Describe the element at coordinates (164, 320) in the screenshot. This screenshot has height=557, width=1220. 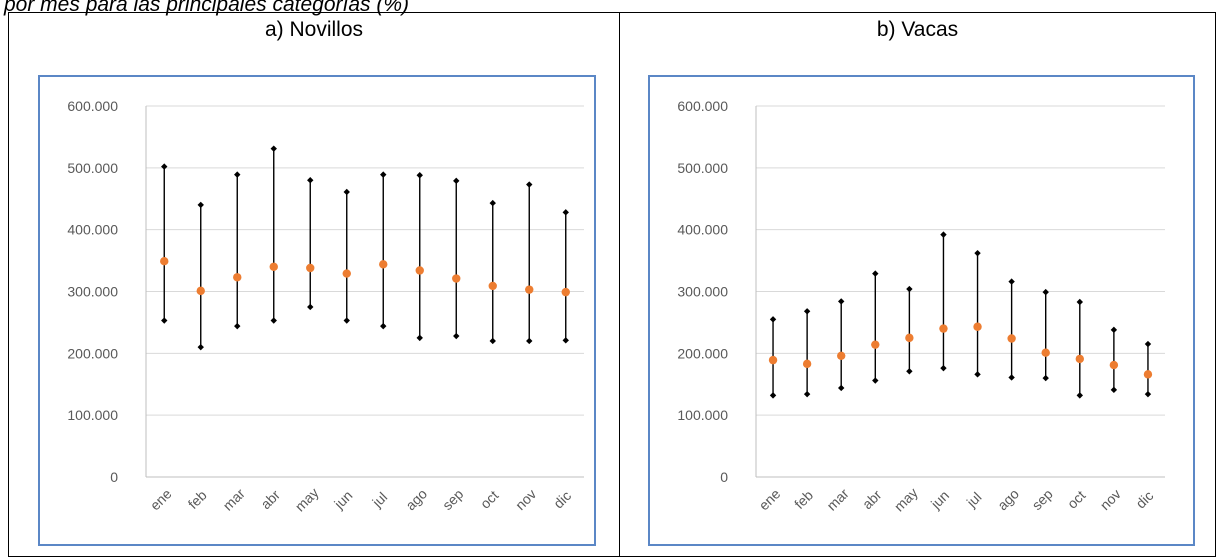
I see `min-marker-novillos-ene` at that location.